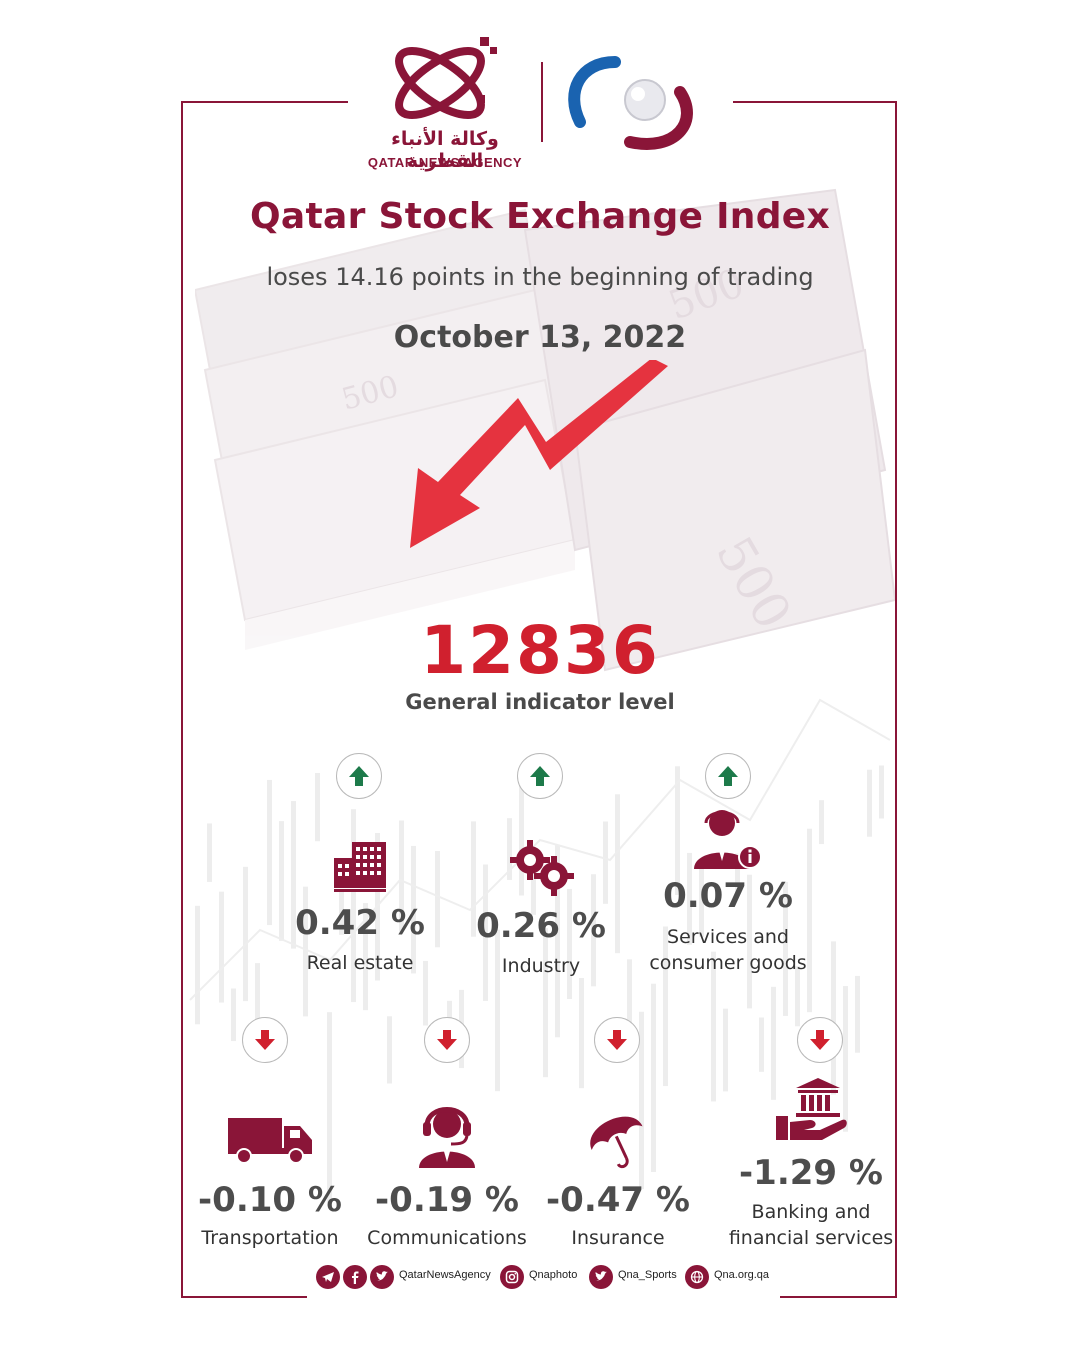 The image size is (1080, 1350). I want to click on sector-label-transportation: Transportation, so click(270, 1238).